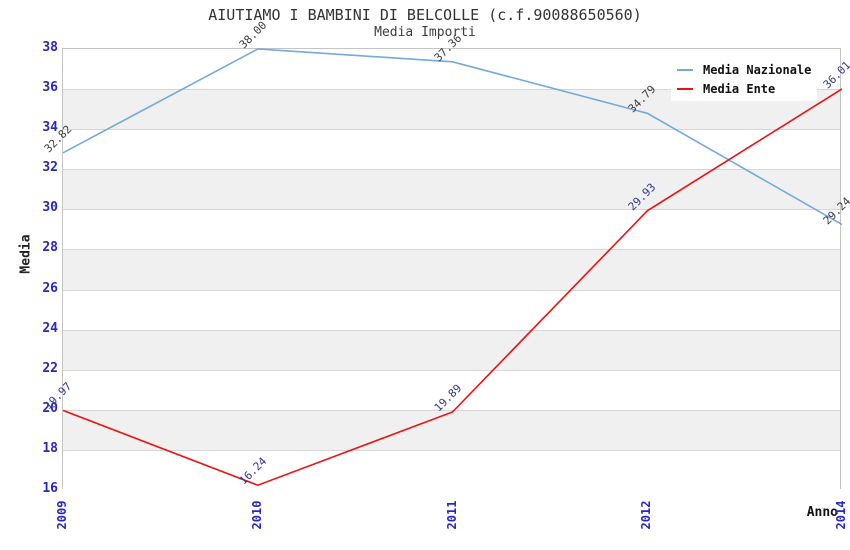  I want to click on legend-label: Media Ente, so click(739, 88).